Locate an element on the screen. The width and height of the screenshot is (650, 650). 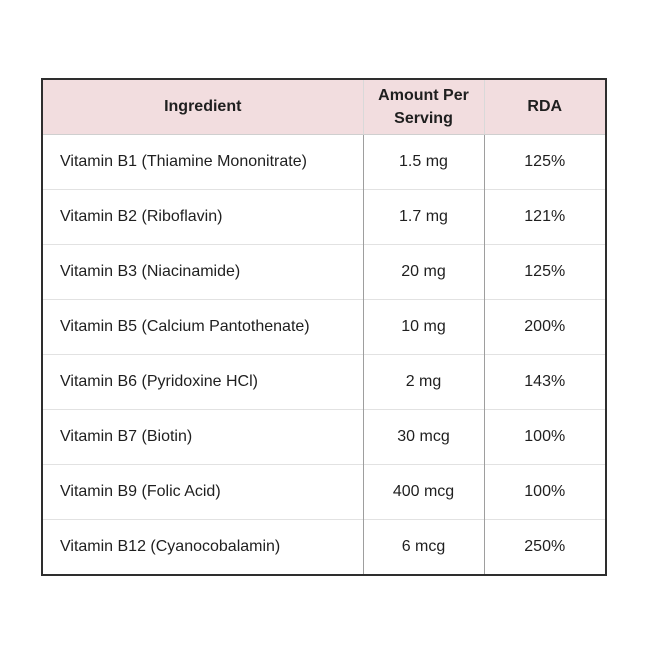
ingredient-cell: Vitamin B1 (Thiamine Mononitrate) is located at coordinates (202, 162).